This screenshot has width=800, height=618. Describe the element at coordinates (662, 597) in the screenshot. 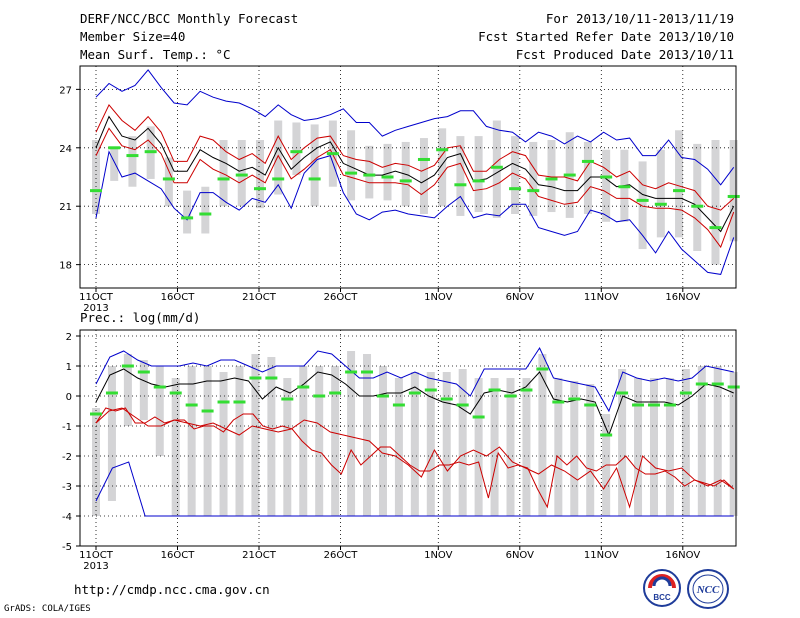

I see `bcc-logo-text: BCC` at that location.